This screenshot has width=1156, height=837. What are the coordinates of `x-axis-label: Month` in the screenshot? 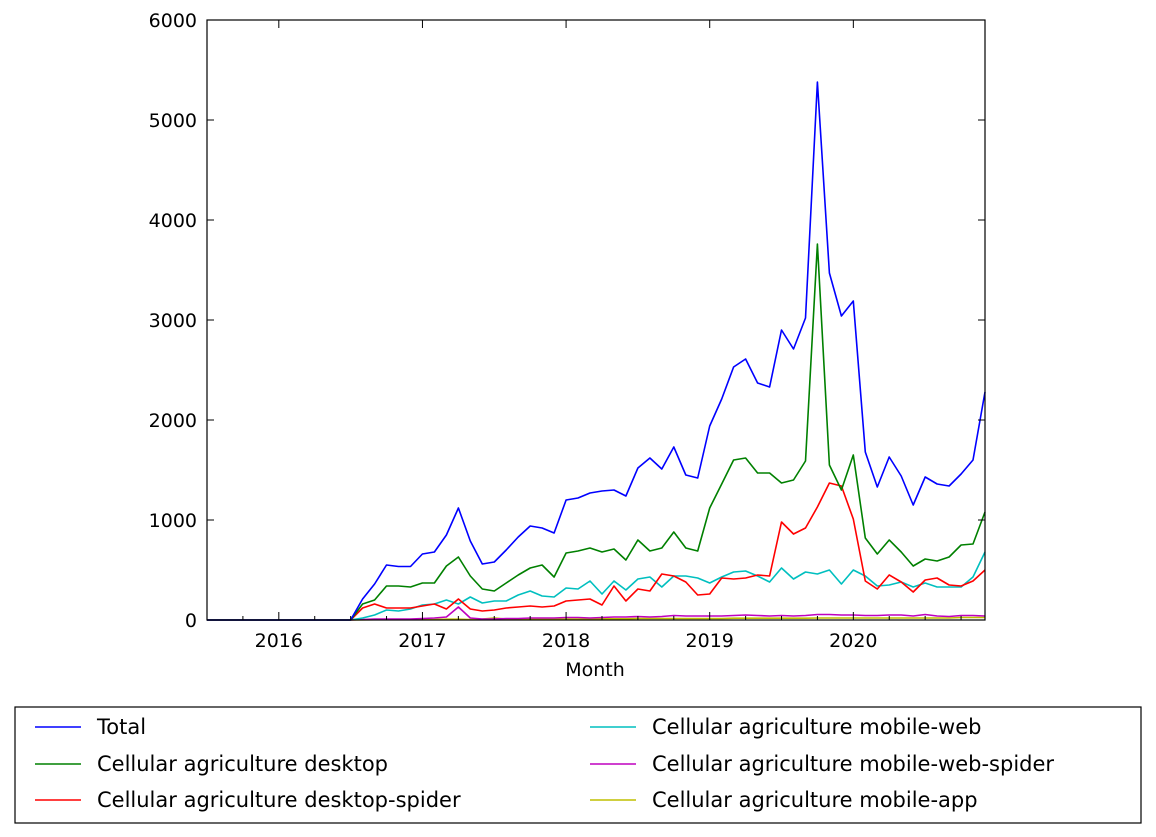 It's located at (595, 670).